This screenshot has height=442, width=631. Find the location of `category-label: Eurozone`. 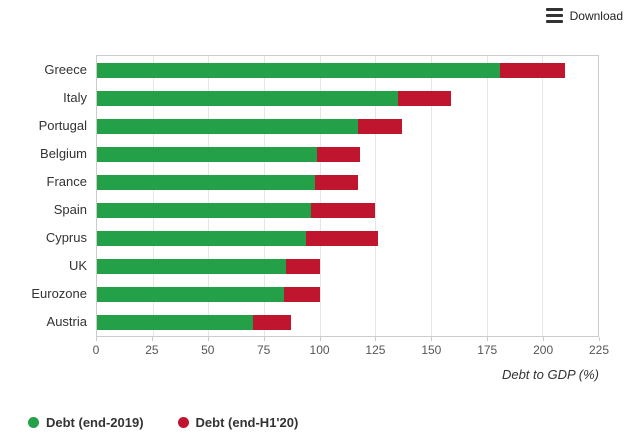

category-label: Eurozone is located at coordinates (59, 293).